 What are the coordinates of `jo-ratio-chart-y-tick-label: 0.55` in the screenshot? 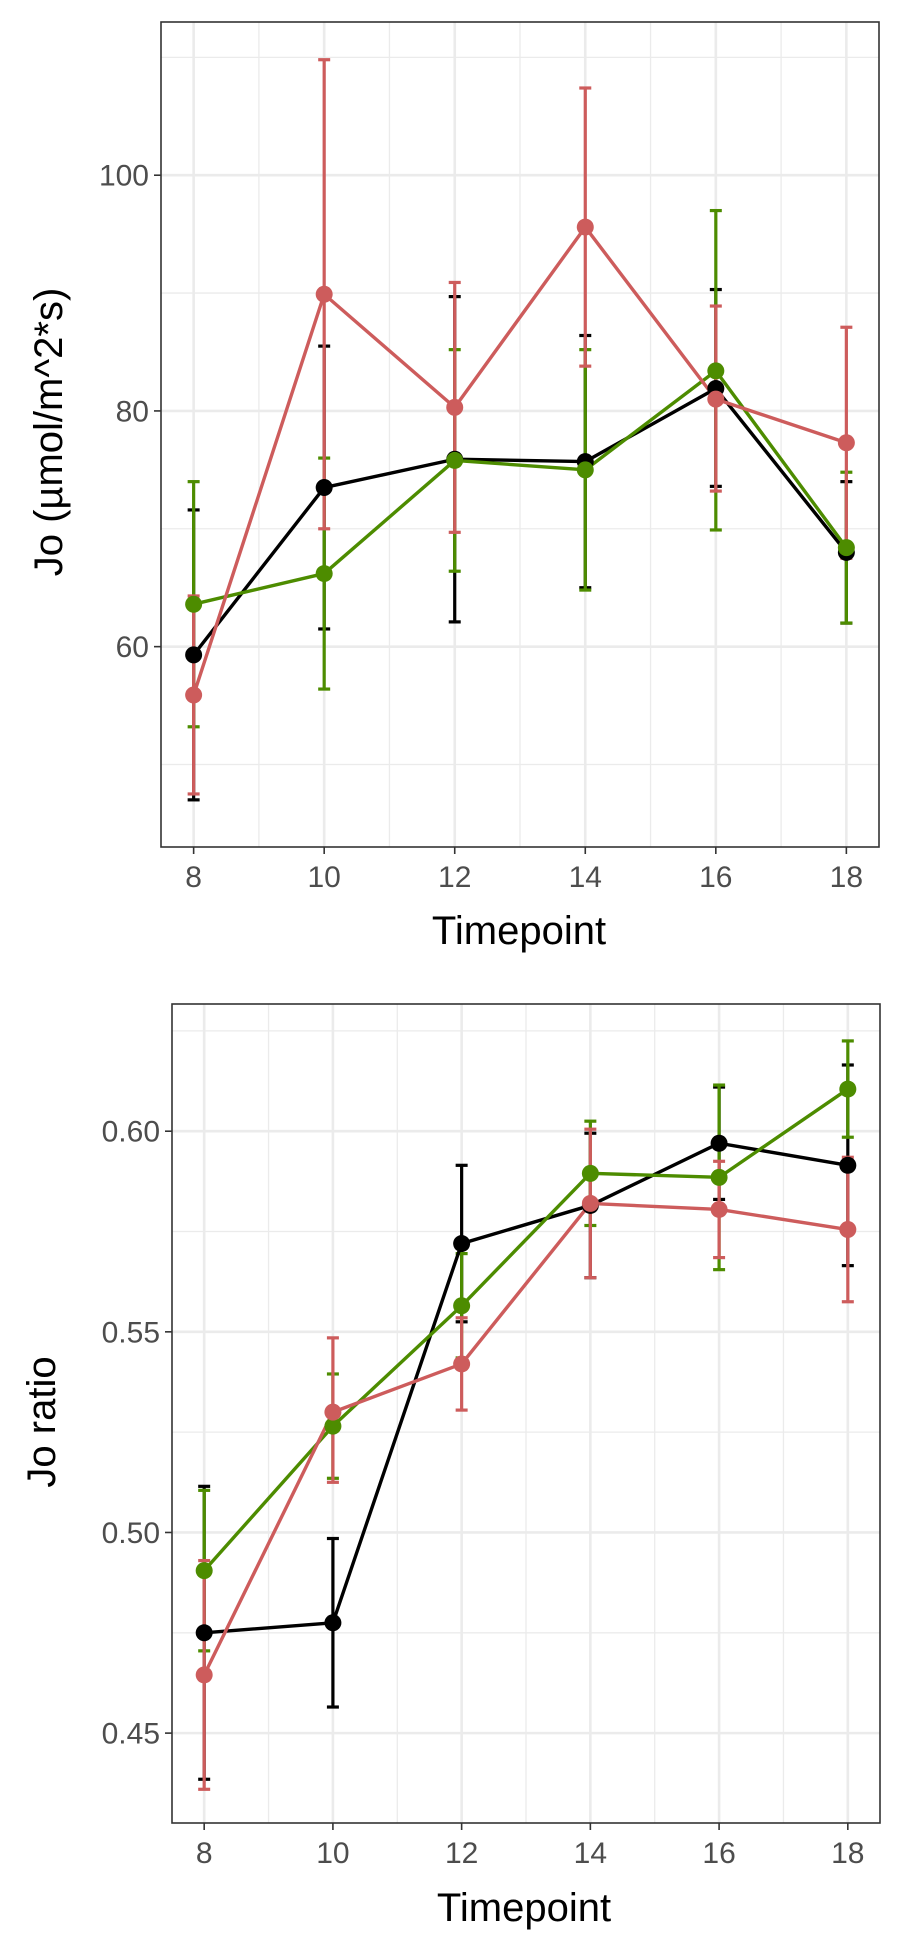 It's located at (131, 1332).